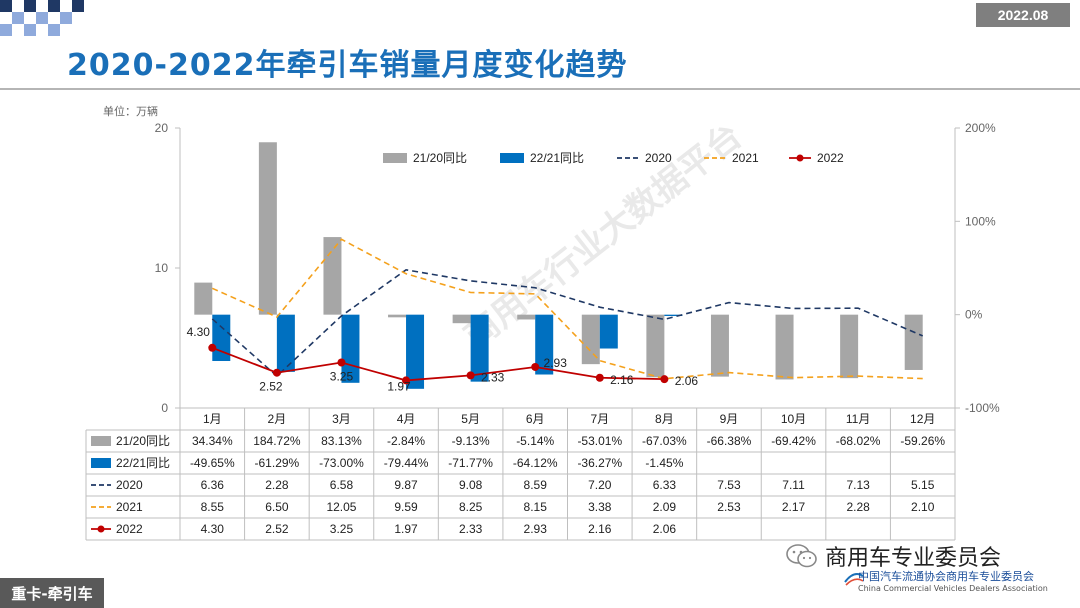 The height and width of the screenshot is (608, 1080). Describe the element at coordinates (946, 576) in the screenshot. I see `association-cn: 中国汽车流通协会商用车专业委员会` at that location.